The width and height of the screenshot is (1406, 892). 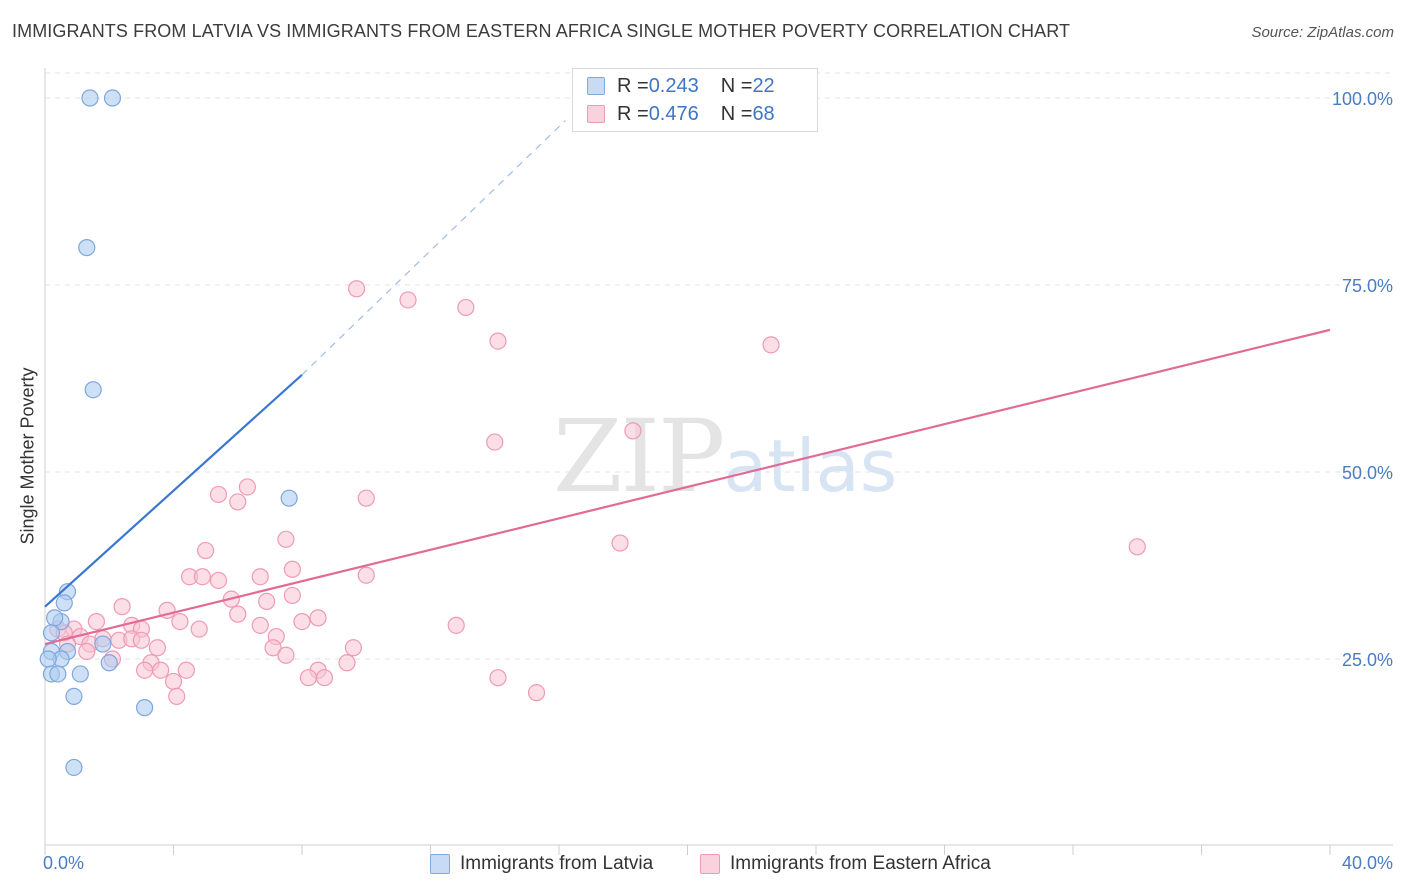 What do you see at coordinates (63, 863) in the screenshot?
I see `x-tick-label: 0.0%` at bounding box center [63, 863].